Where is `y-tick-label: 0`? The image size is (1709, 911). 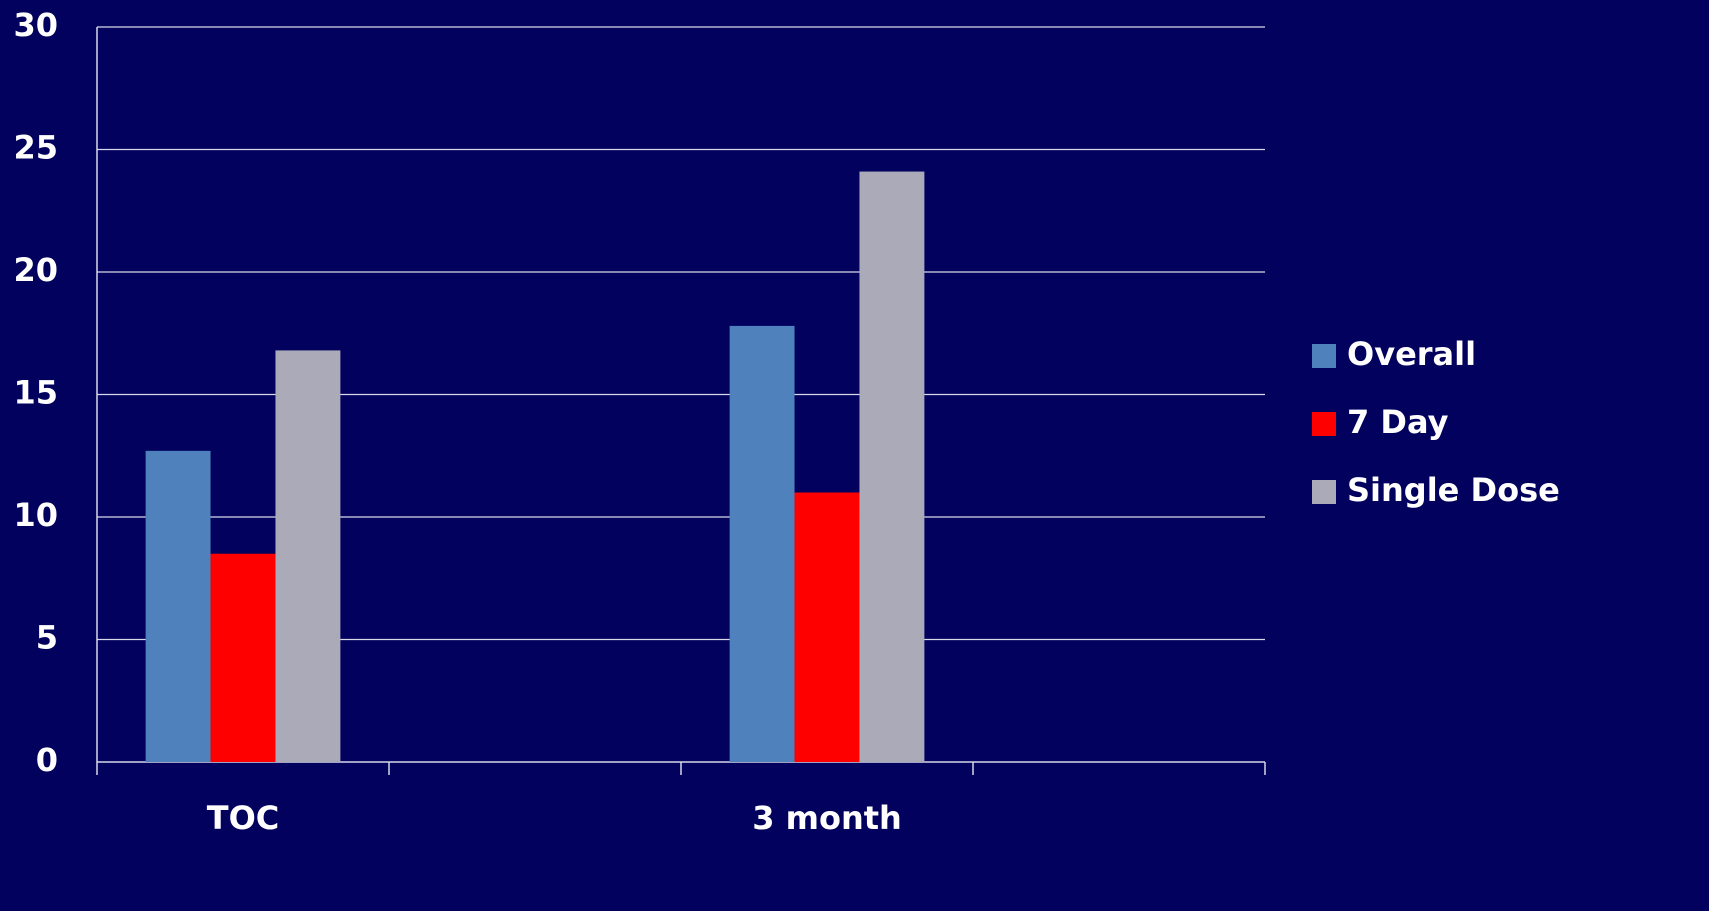 y-tick-label: 0 is located at coordinates (47, 760).